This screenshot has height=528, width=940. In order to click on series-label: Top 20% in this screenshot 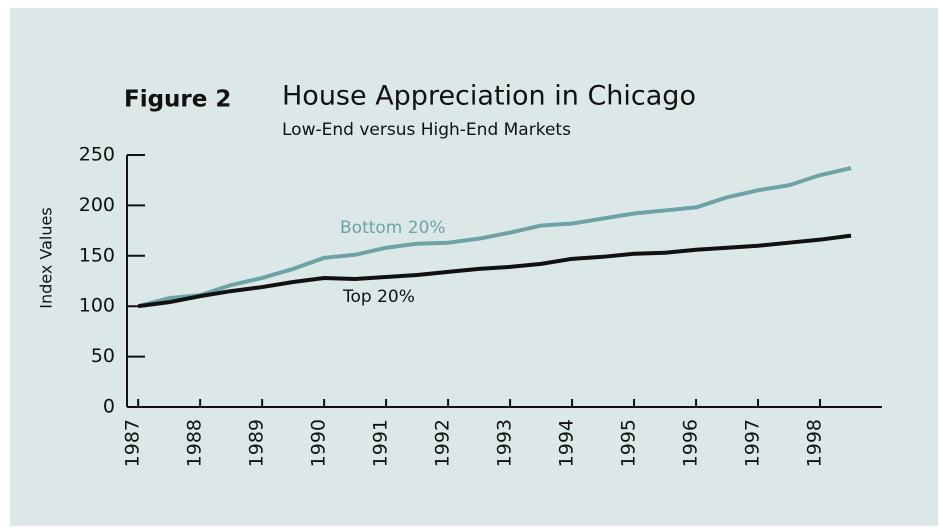, I will do `click(378, 297)`.